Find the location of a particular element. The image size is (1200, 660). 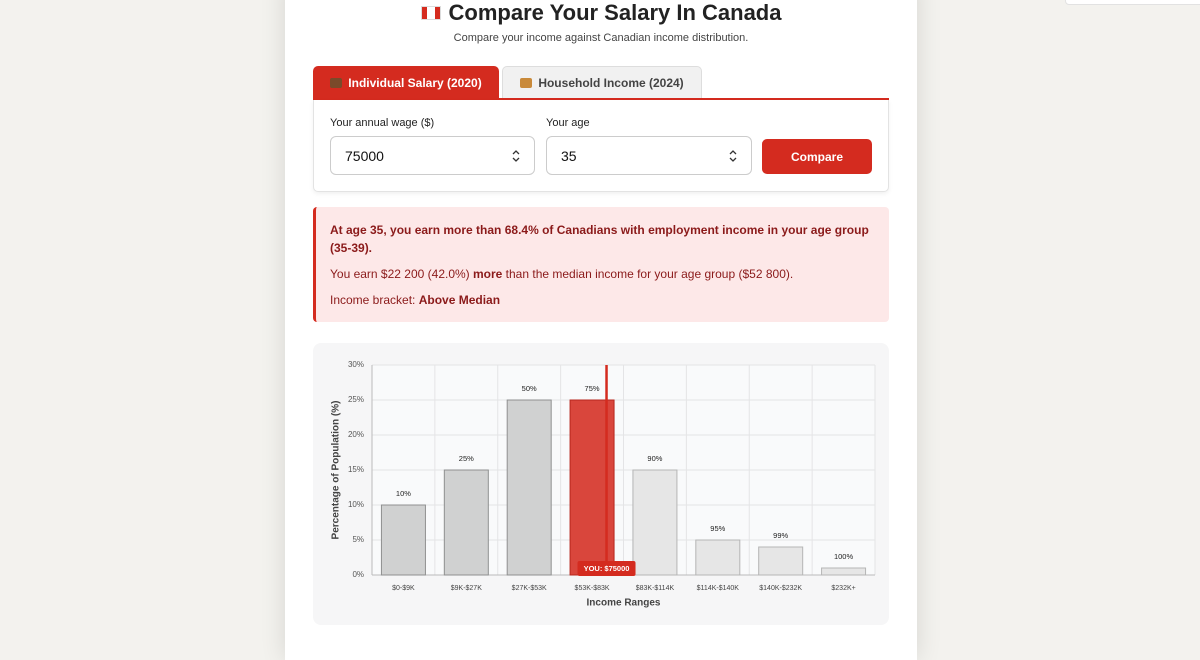

x-tick-label: $0-$9K is located at coordinates (403, 588).